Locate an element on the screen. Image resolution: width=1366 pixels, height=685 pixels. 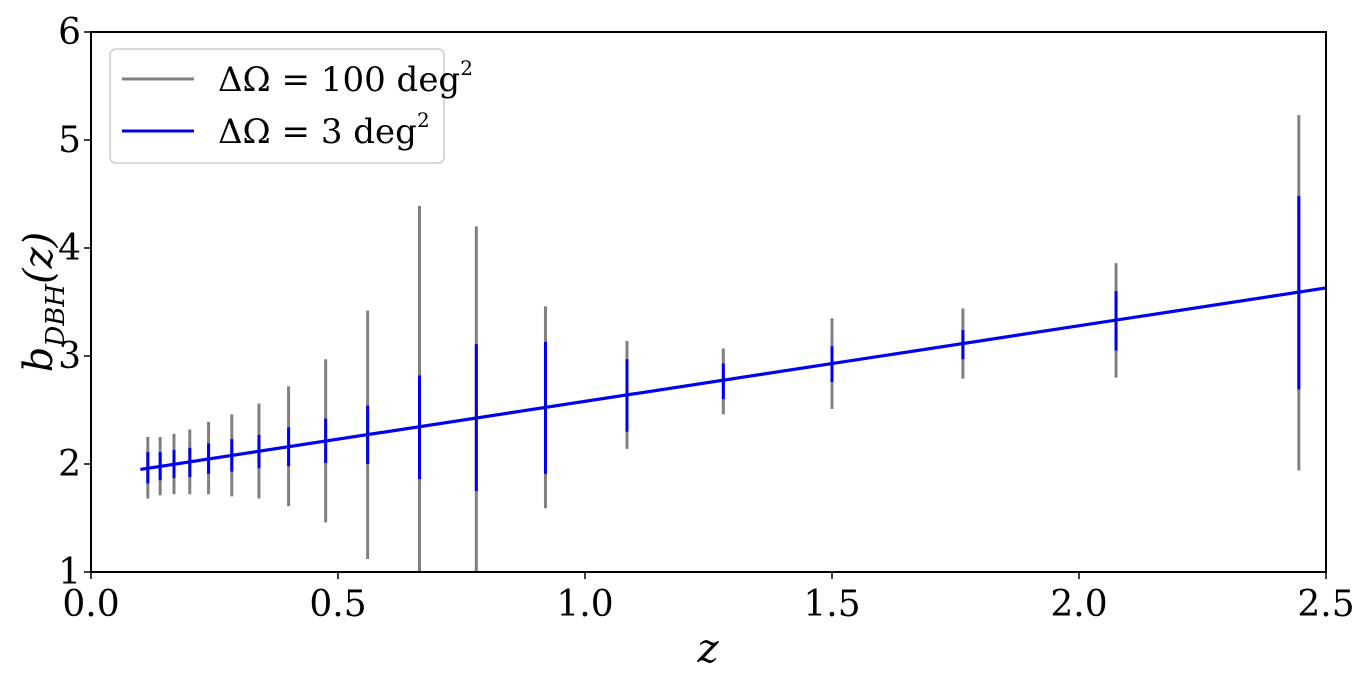
x-axis-title: z is located at coordinates (707, 649).